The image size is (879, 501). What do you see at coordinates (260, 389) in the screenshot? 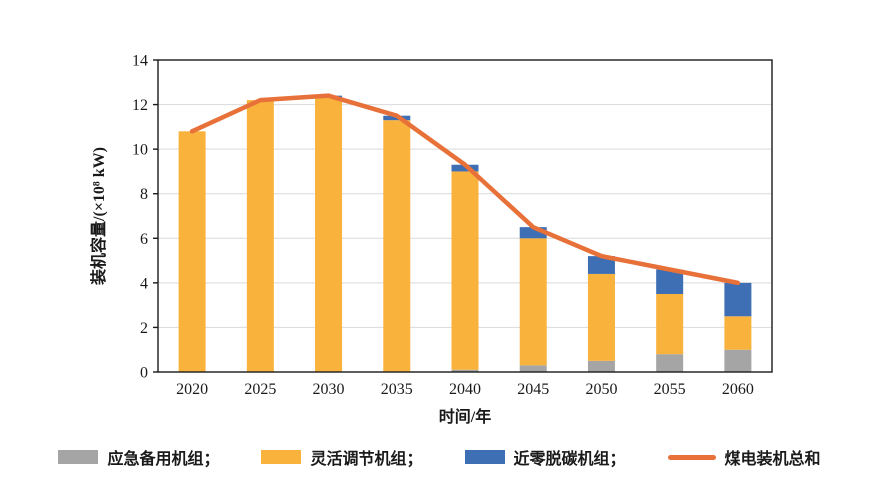
I see `x-tick-label: 2025` at bounding box center [260, 389].